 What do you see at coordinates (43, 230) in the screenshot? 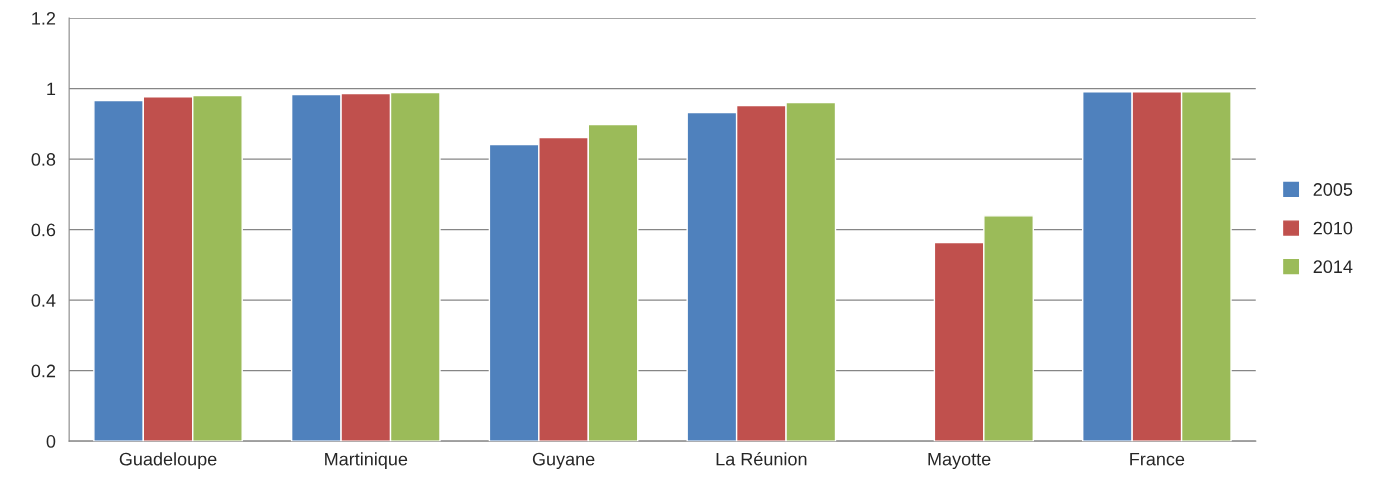
I see `y-tick-label: 0.6` at bounding box center [43, 230].